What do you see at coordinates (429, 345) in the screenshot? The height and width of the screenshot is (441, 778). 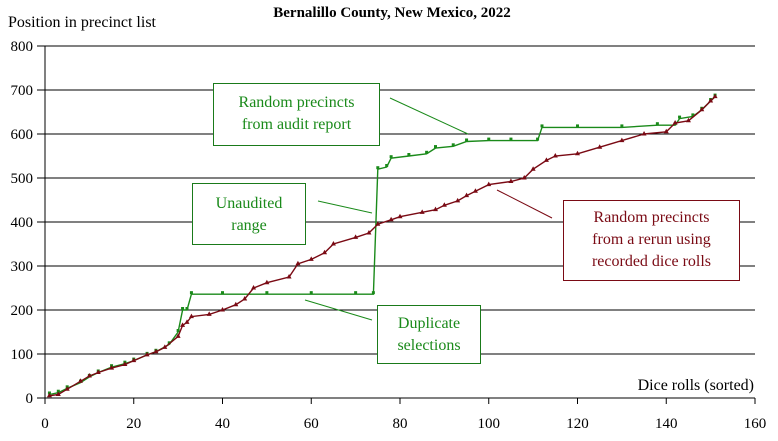 I see `annotation-duplicate-line2: selections` at bounding box center [429, 345].